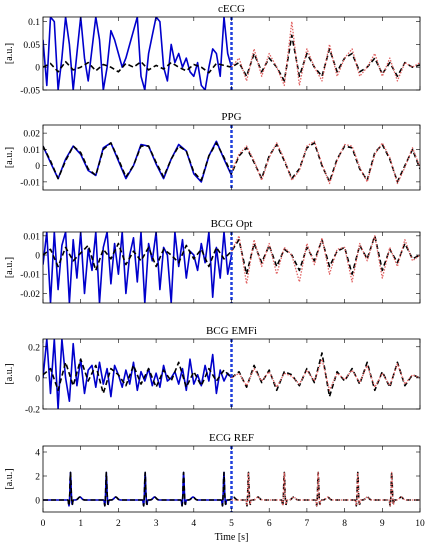  Describe the element at coordinates (30, 295) in the screenshot. I see `y-tick-label: -0.02` at that location.